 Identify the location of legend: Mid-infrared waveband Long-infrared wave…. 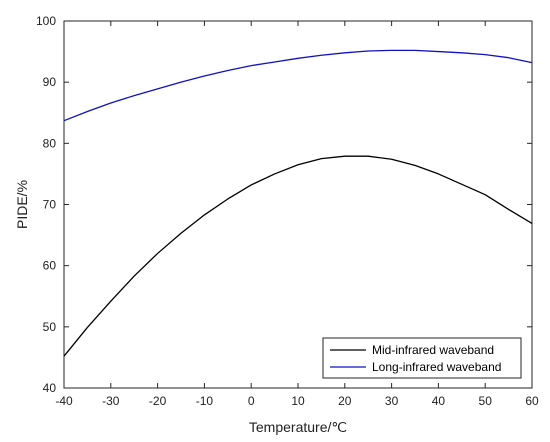
(422, 358).